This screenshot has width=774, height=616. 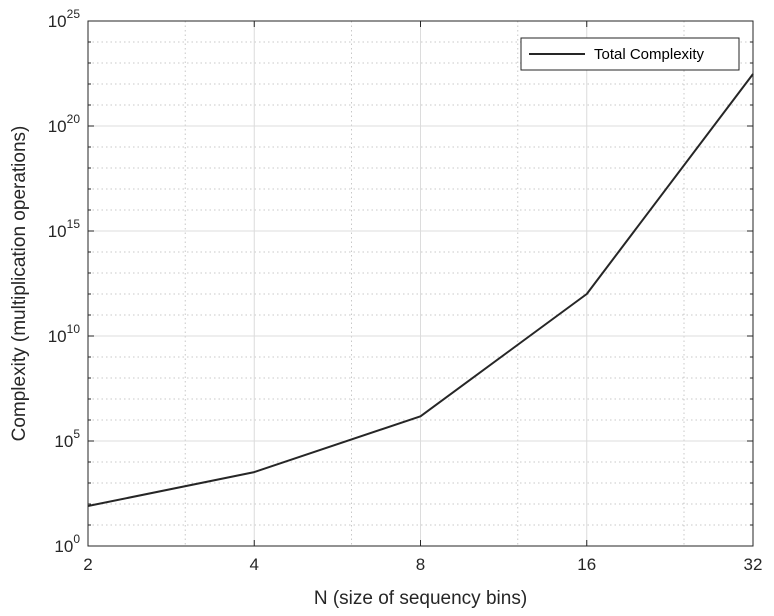 I want to click on x-tick-label-16: 16, so click(x=586, y=564).